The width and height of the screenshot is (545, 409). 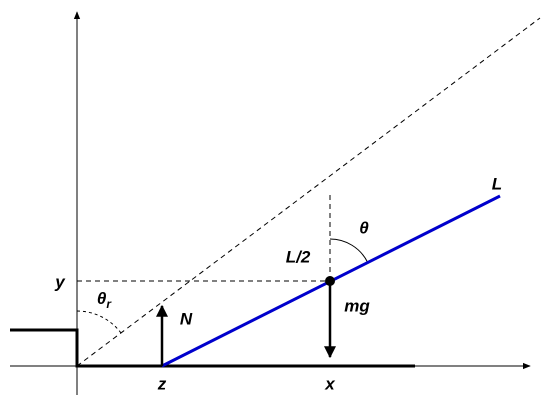 I want to click on theta-r-symbol: θ, so click(x=102, y=298).